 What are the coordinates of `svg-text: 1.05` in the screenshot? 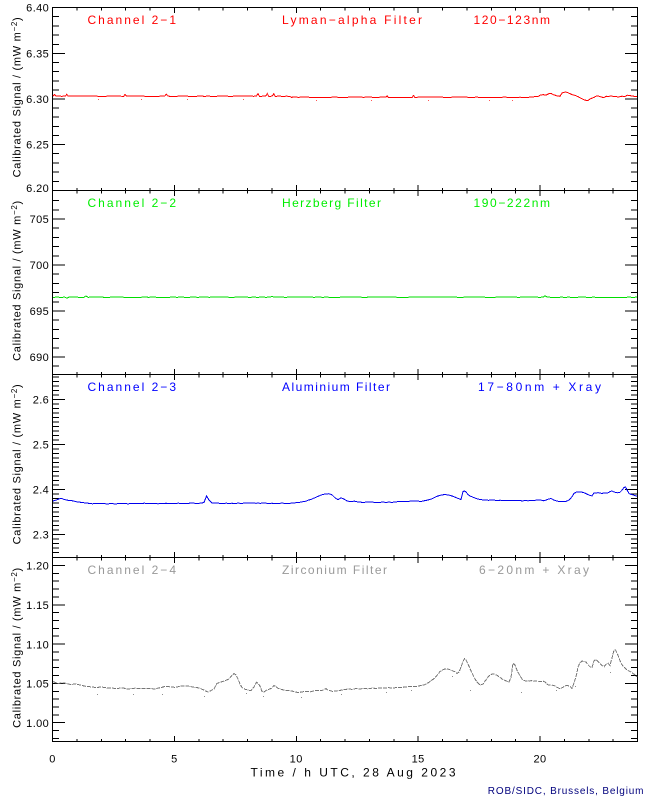 It's located at (37, 685).